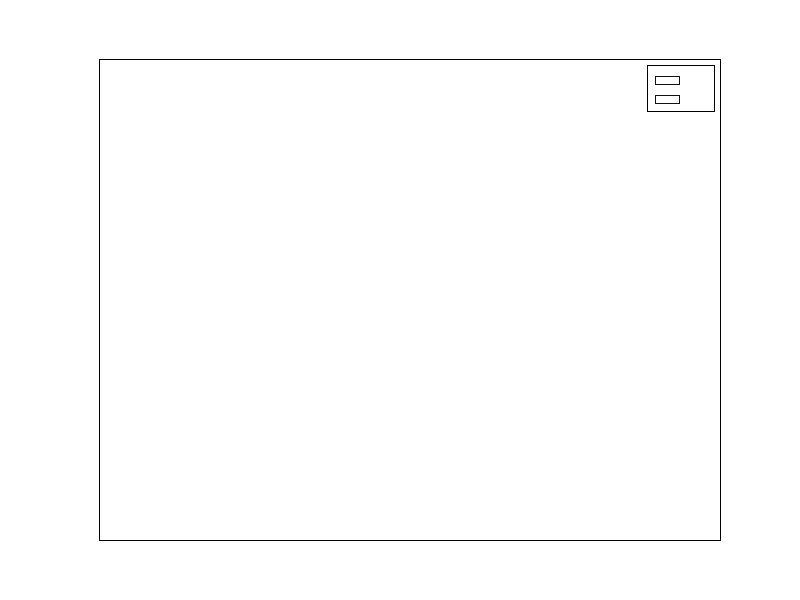 Image resolution: width=800 pixels, height=600 pixels. I want to click on legend, so click(680, 88).